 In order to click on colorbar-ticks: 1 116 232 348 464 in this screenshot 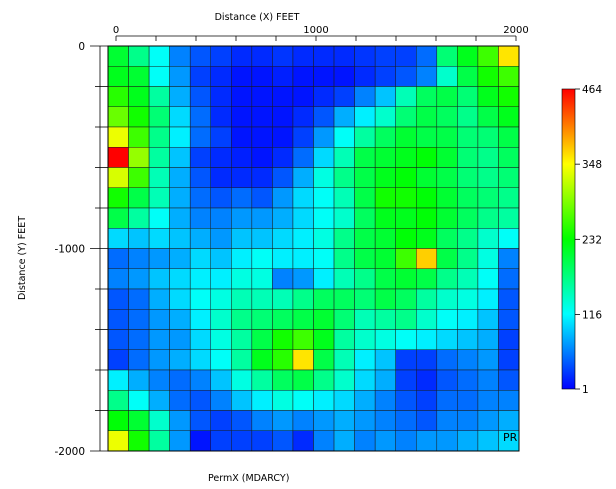, I will do `click(588, 240)`.